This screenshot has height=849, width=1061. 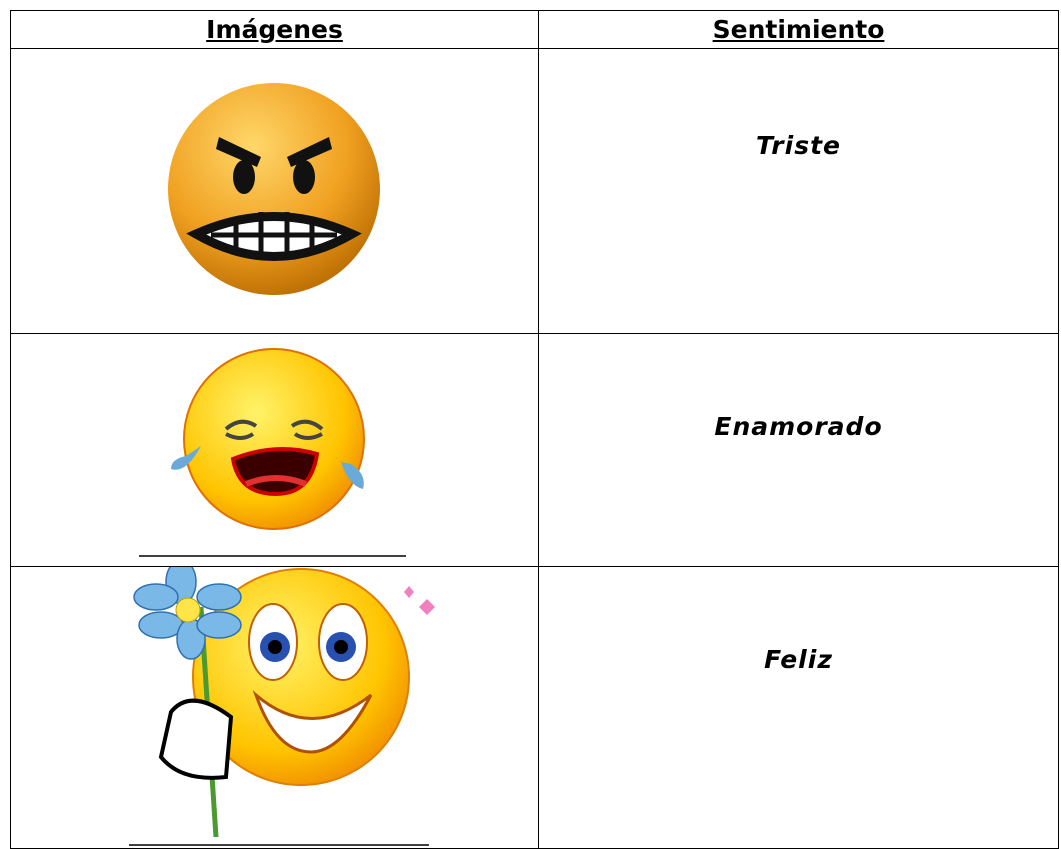 What do you see at coordinates (278, 707) in the screenshot?
I see `happy-face-with-flower` at bounding box center [278, 707].